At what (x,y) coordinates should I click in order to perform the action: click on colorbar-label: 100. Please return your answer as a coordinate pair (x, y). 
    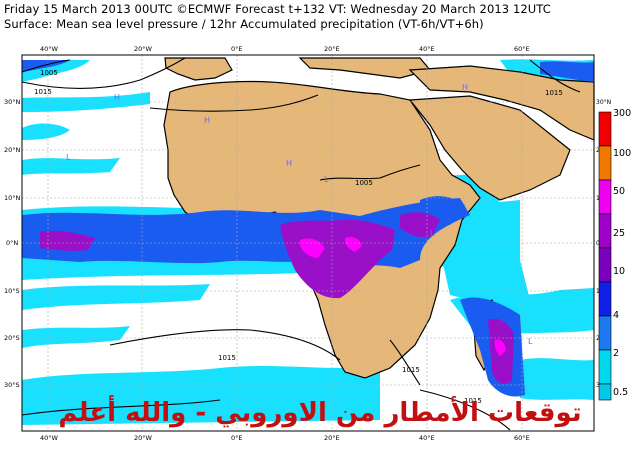
    Looking at the image, I should click on (622, 153).